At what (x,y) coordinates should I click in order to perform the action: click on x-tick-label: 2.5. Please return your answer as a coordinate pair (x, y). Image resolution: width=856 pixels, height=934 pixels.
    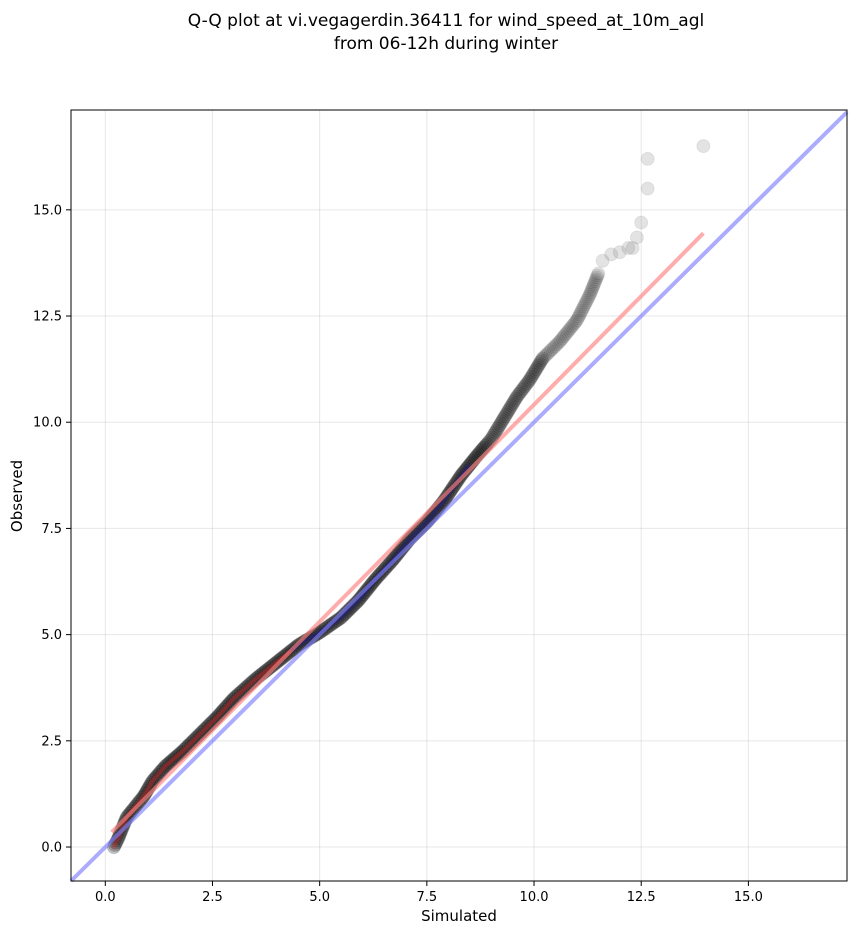
    Looking at the image, I should click on (212, 897).